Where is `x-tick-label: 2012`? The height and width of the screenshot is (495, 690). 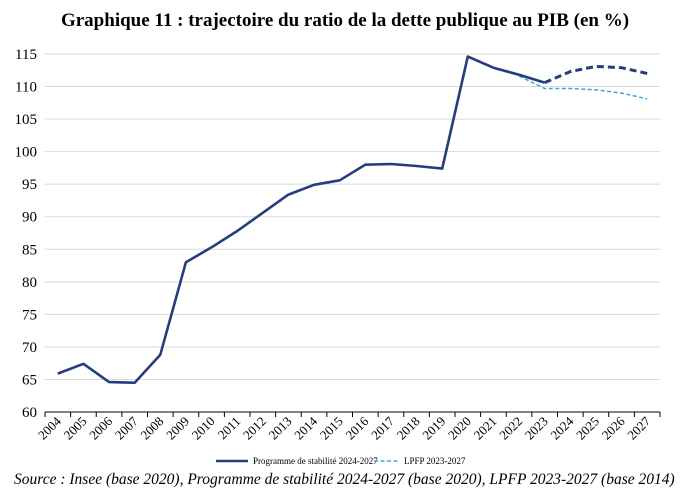 x-tick-label: 2012 is located at coordinates (254, 428).